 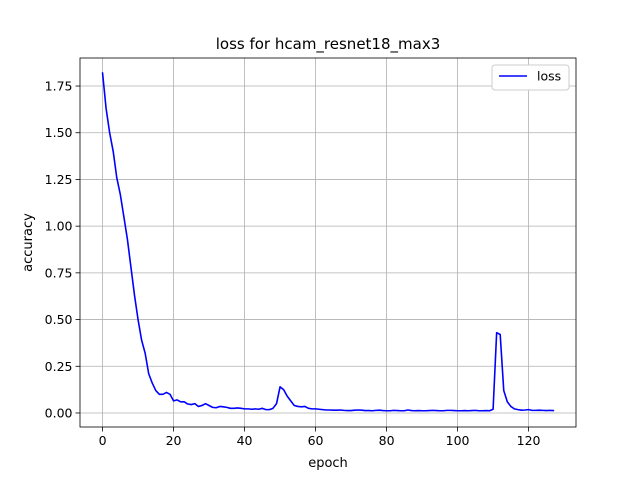 What do you see at coordinates (387, 440) in the screenshot?
I see `x-tick-label: 80` at bounding box center [387, 440].